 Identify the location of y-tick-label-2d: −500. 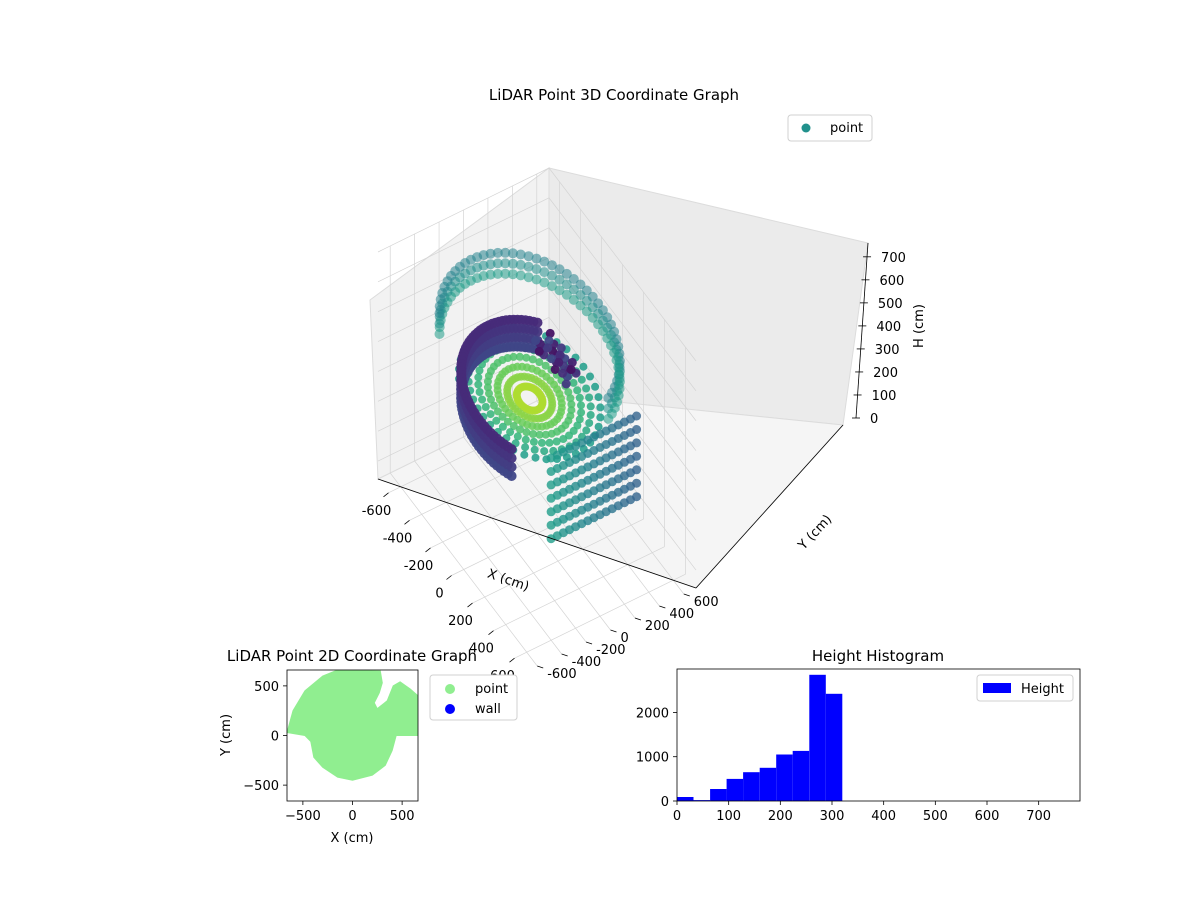
(261, 786).